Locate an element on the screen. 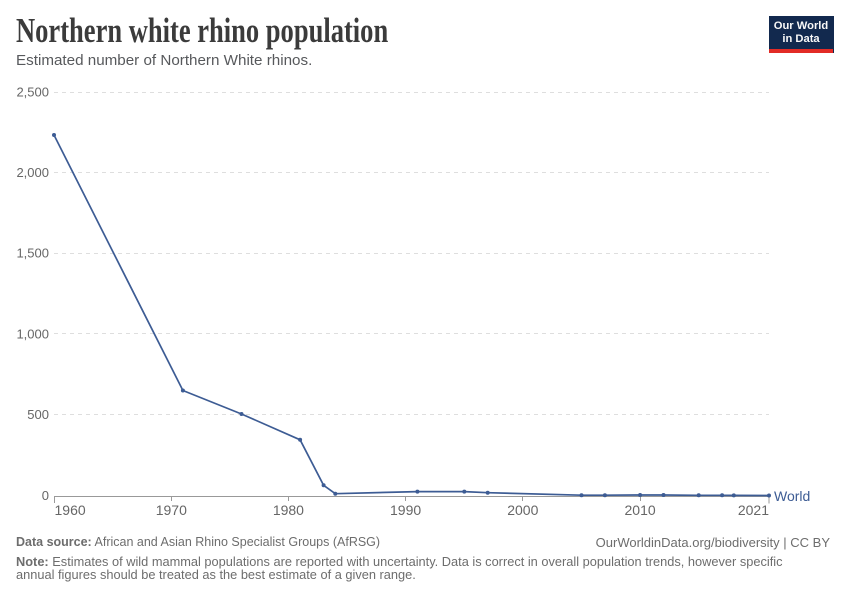 The width and height of the screenshot is (850, 600). svg-text: 1990 is located at coordinates (405, 510).